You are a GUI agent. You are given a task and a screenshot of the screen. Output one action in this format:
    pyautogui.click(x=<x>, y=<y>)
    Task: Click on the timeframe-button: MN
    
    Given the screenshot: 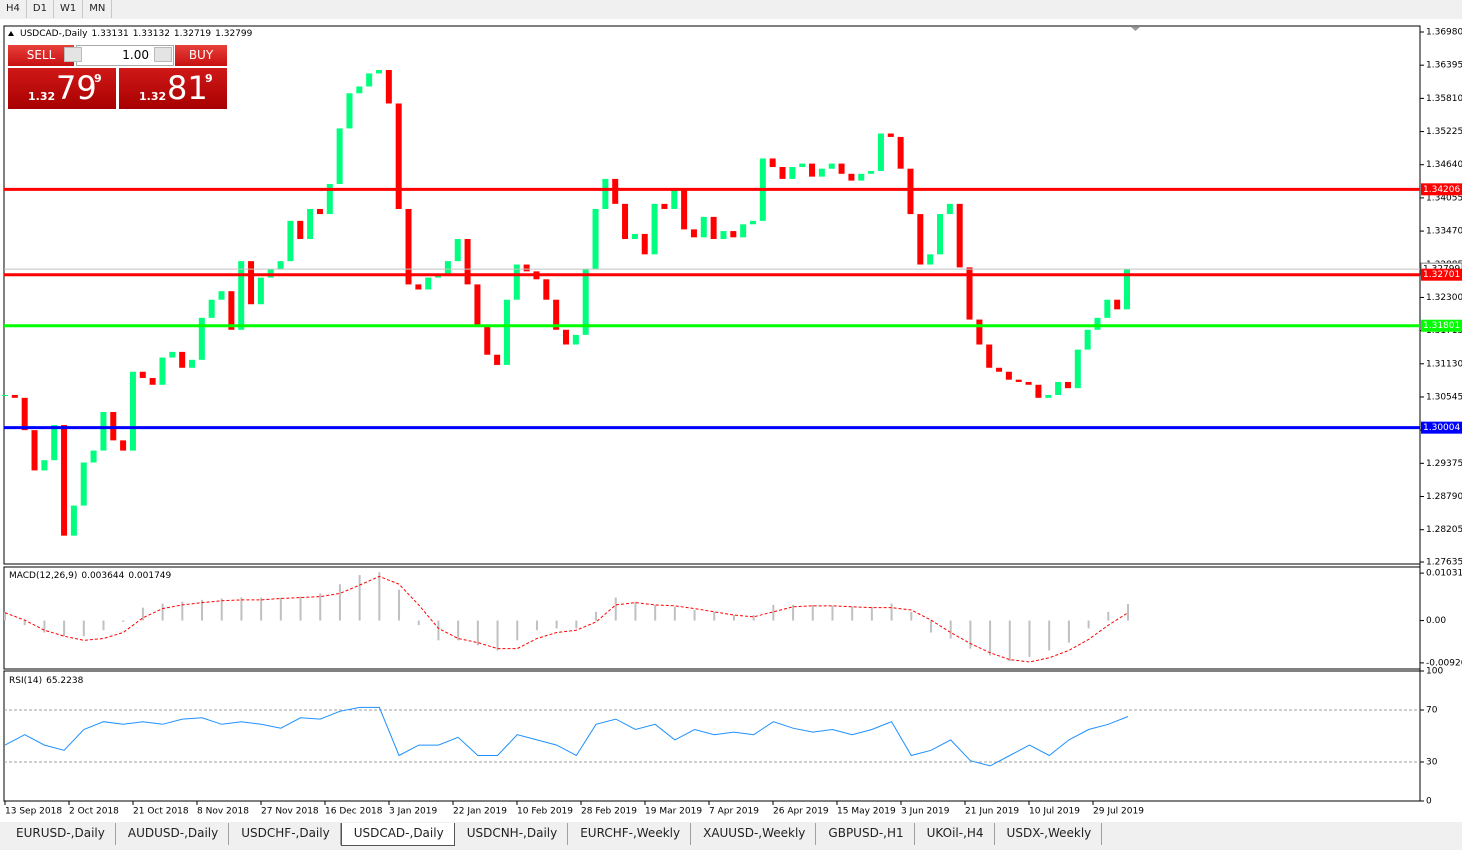 What is the action you would take?
    pyautogui.click(x=98, y=9)
    